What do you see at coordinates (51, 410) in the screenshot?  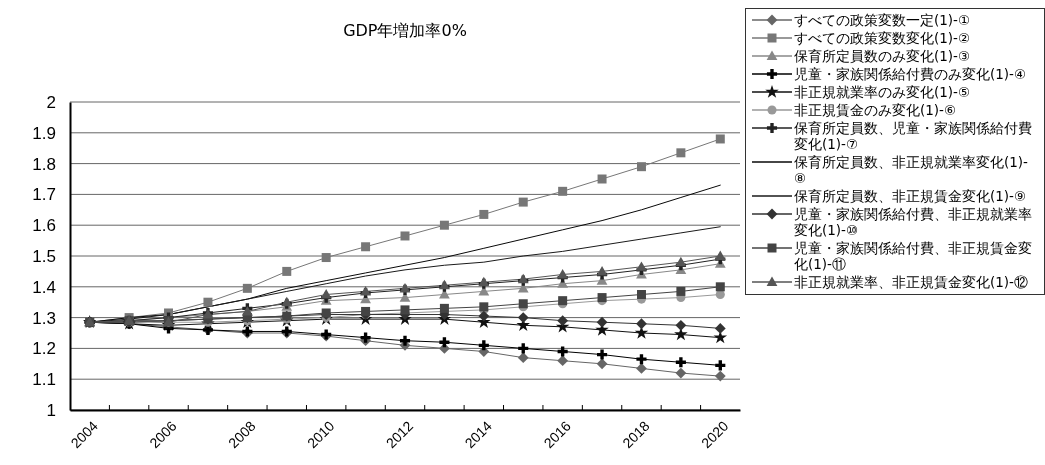 I see `y-tick-label: 1` at bounding box center [51, 410].